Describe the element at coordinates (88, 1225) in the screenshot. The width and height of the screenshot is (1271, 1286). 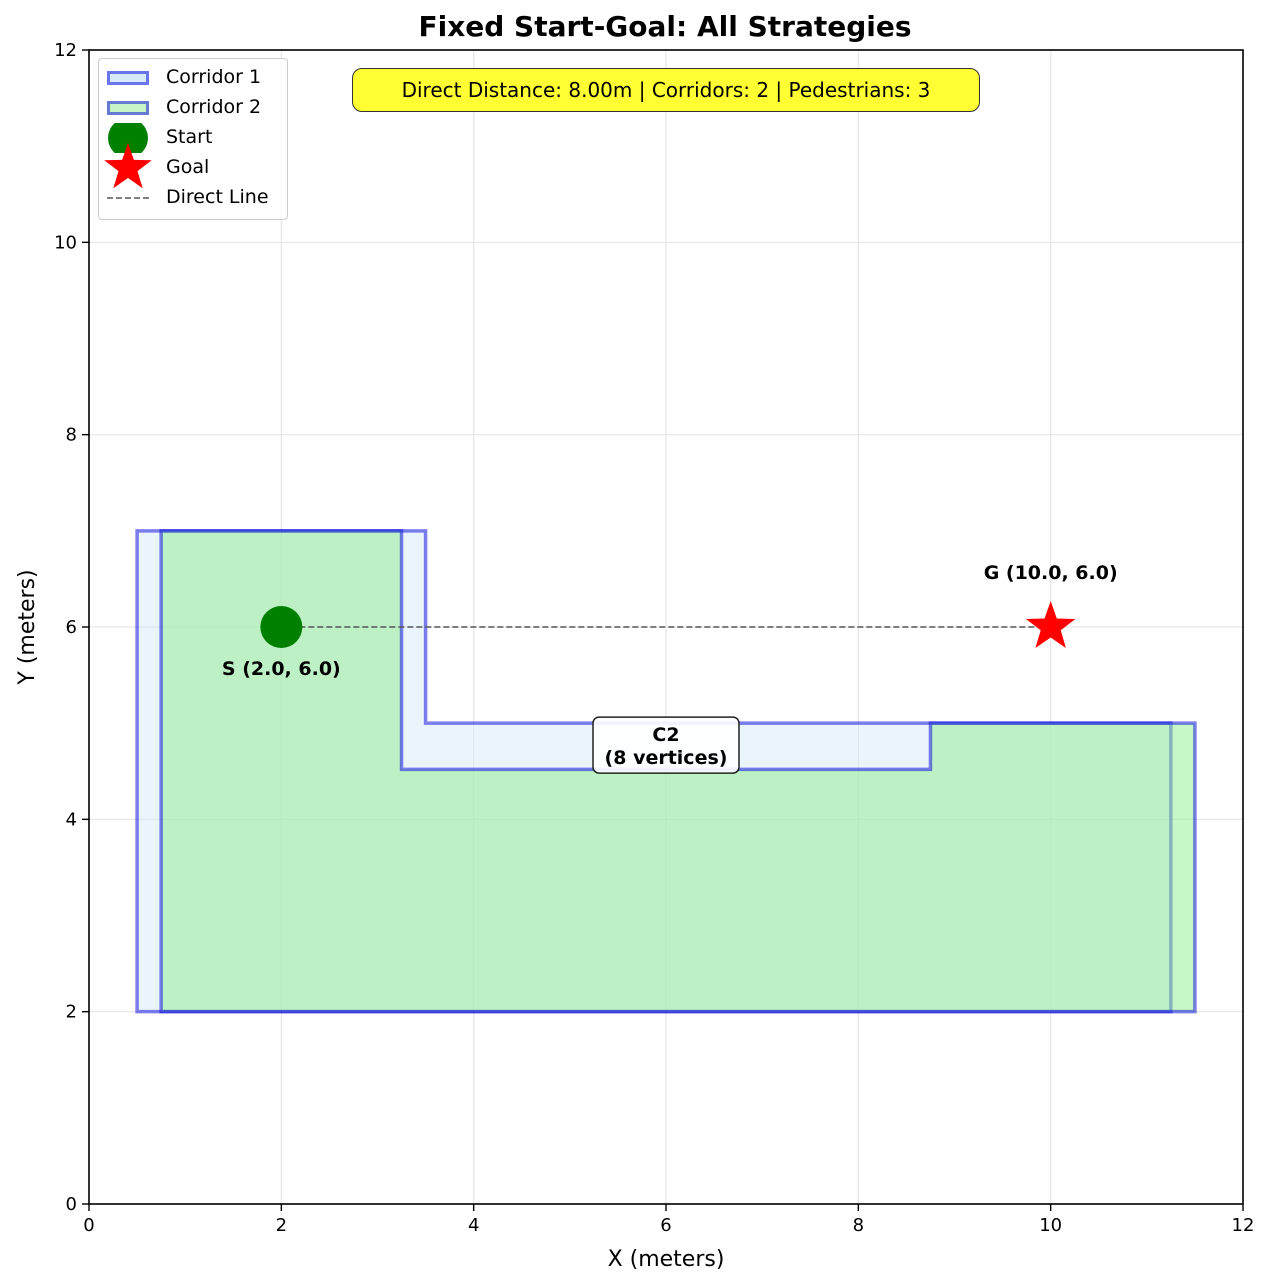
I see `x-tick-label: 0` at that location.